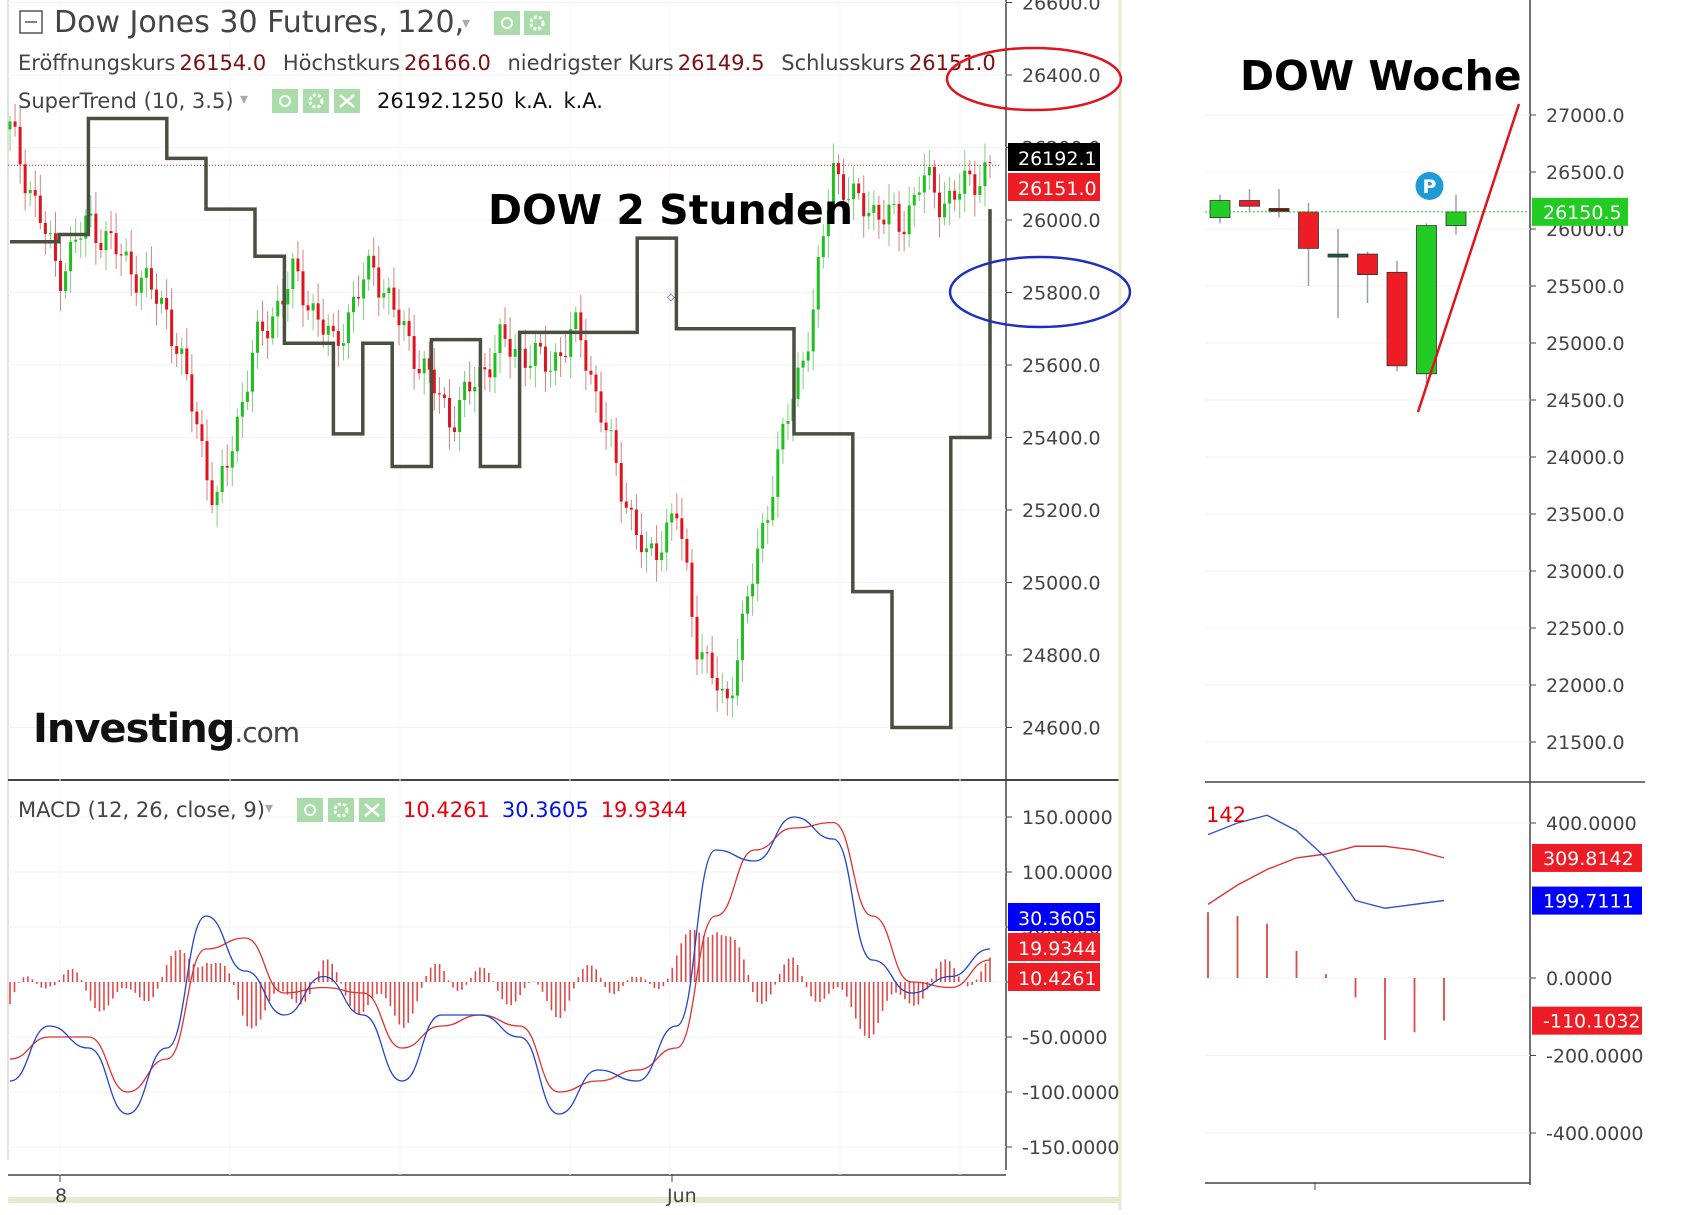 This screenshot has height=1215, width=1704. I want to click on y-tick-label: 24000.0, so click(1585, 458).